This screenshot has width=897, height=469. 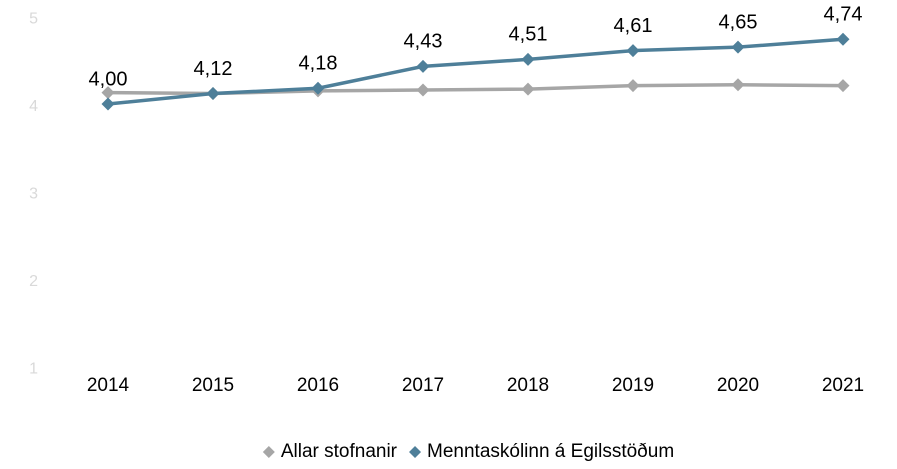 What do you see at coordinates (33, 281) in the screenshot?
I see `y-tick-label: 2` at bounding box center [33, 281].